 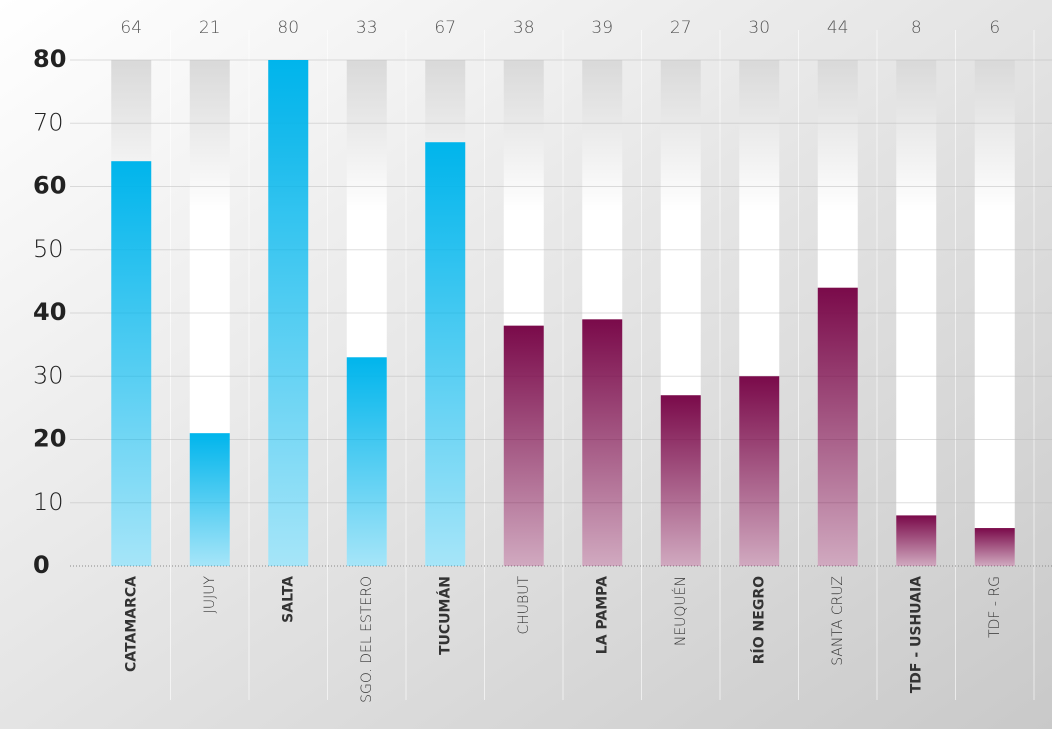 What do you see at coordinates (210, 595) in the screenshot?
I see `x-tick-label: JUJUY` at bounding box center [210, 595].